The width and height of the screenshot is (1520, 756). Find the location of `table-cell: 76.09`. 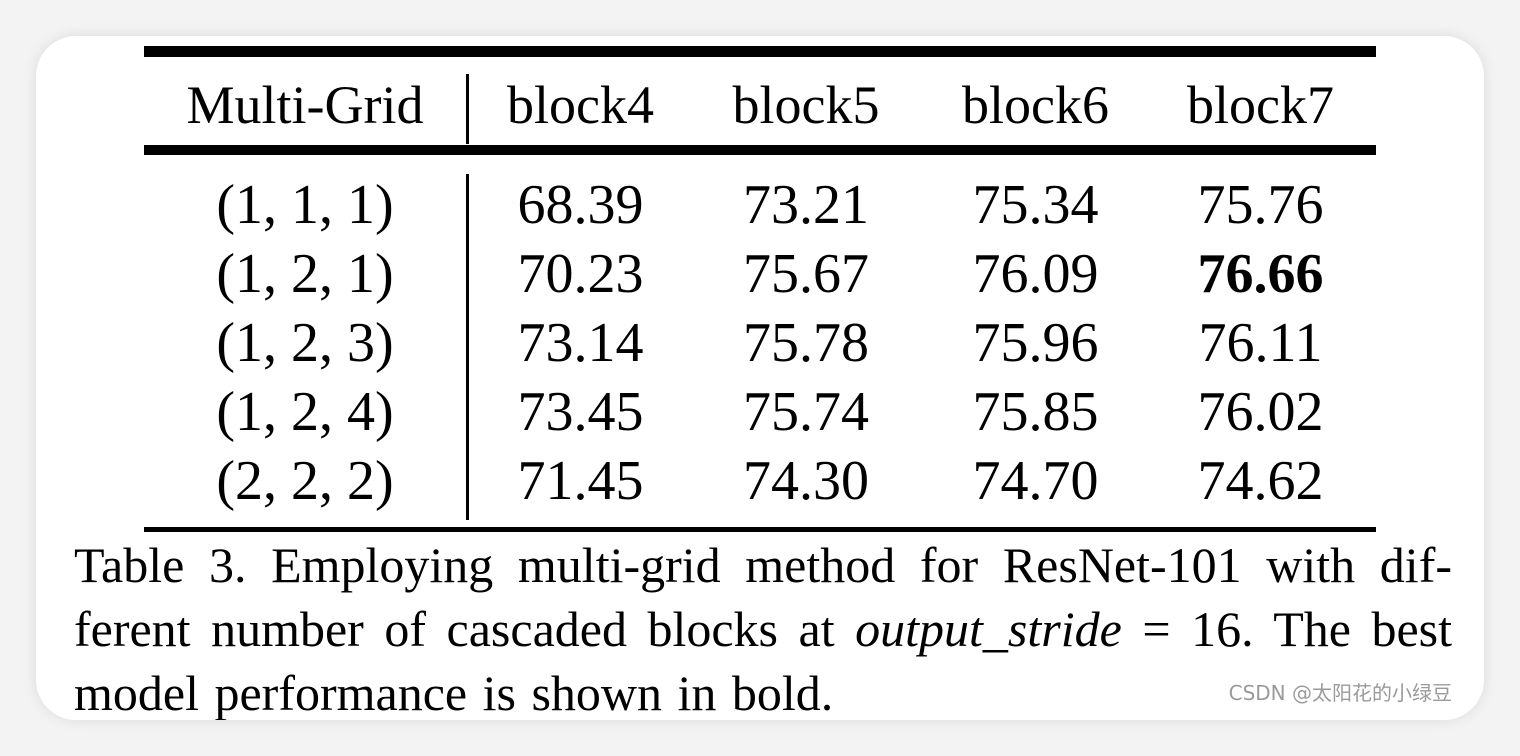

table-cell: 76.09 is located at coordinates (1035, 274).